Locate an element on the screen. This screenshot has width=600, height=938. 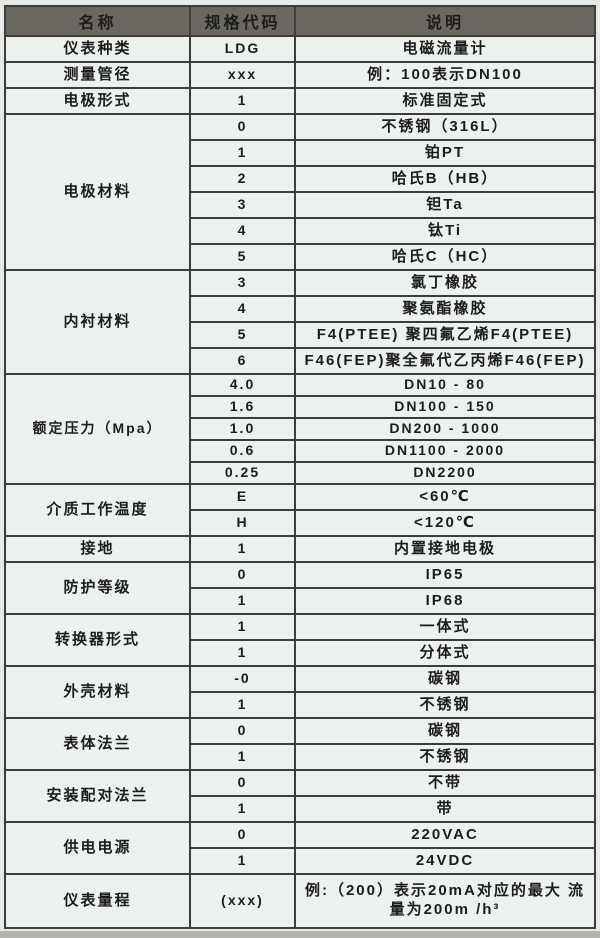
spec-desc-cell: F46(FEP)聚全氟代乙丙烯F46(FEP) is located at coordinates (445, 361).